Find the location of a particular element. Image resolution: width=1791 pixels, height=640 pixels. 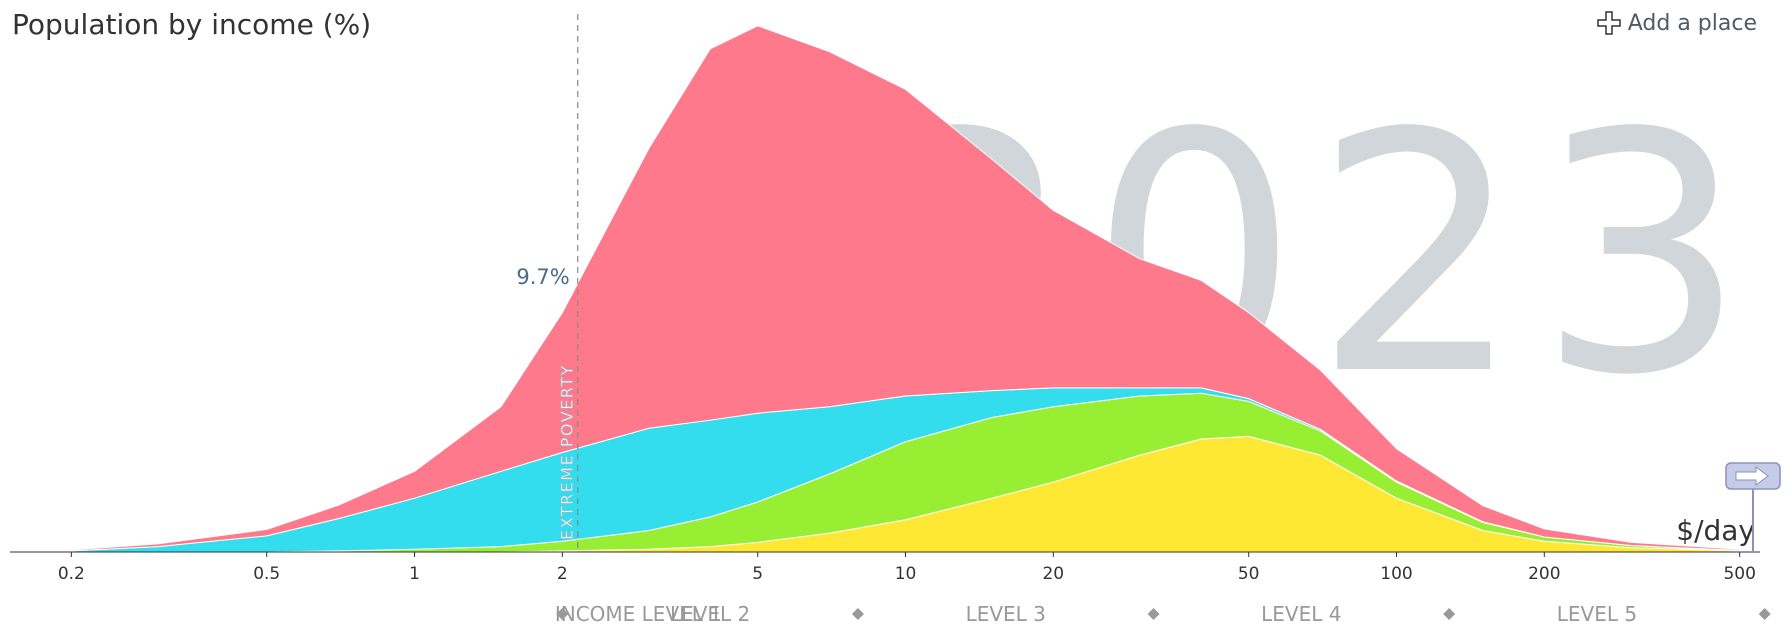

income-level-label: INCOME LEVEL 1 is located at coordinates (638, 614).